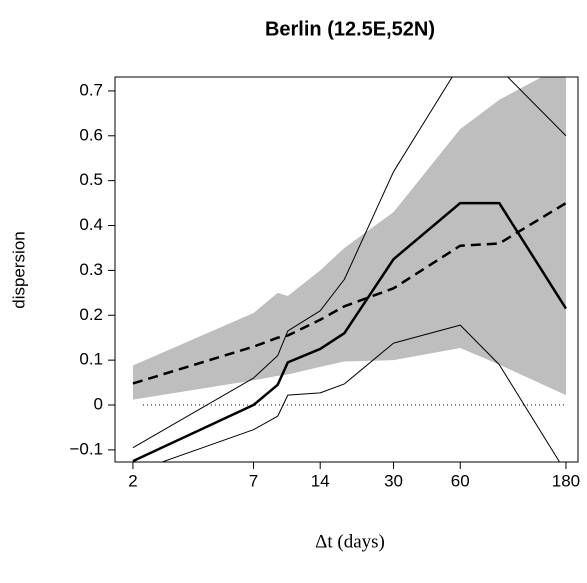 The width and height of the screenshot is (587, 583). I want to click on x-tick-label: 180, so click(566, 480).